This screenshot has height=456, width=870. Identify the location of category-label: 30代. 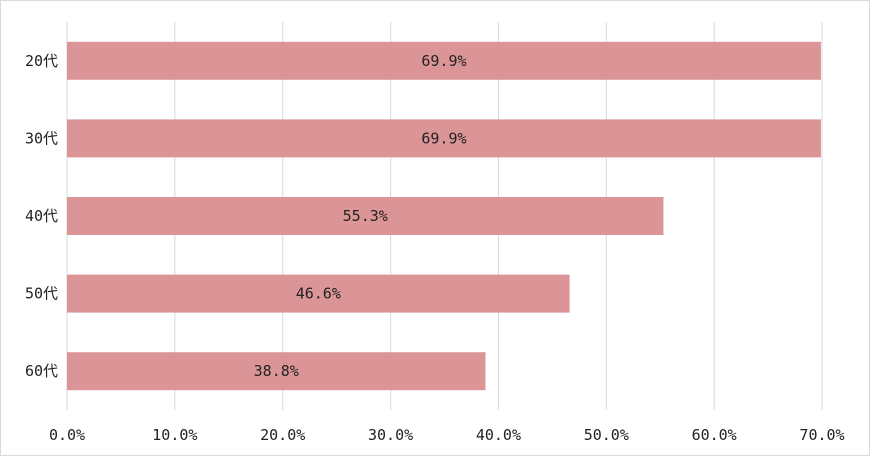
(41, 138).